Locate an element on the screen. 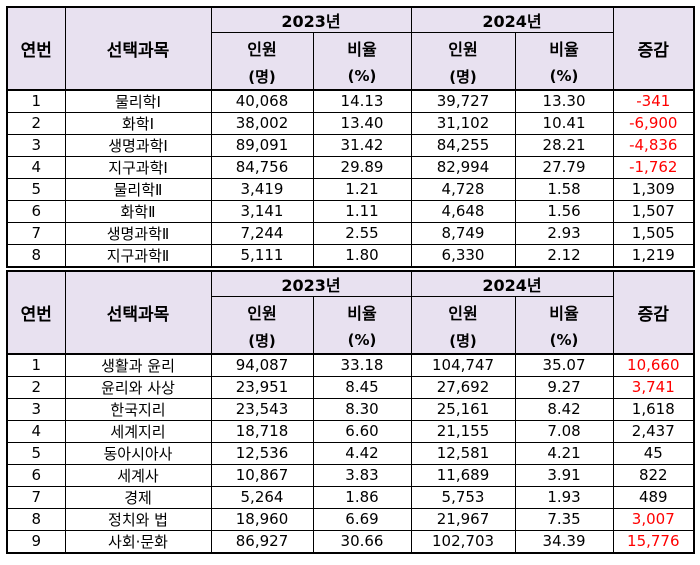 This screenshot has width=700, height=565. cell-change: 45 is located at coordinates (653, 453).